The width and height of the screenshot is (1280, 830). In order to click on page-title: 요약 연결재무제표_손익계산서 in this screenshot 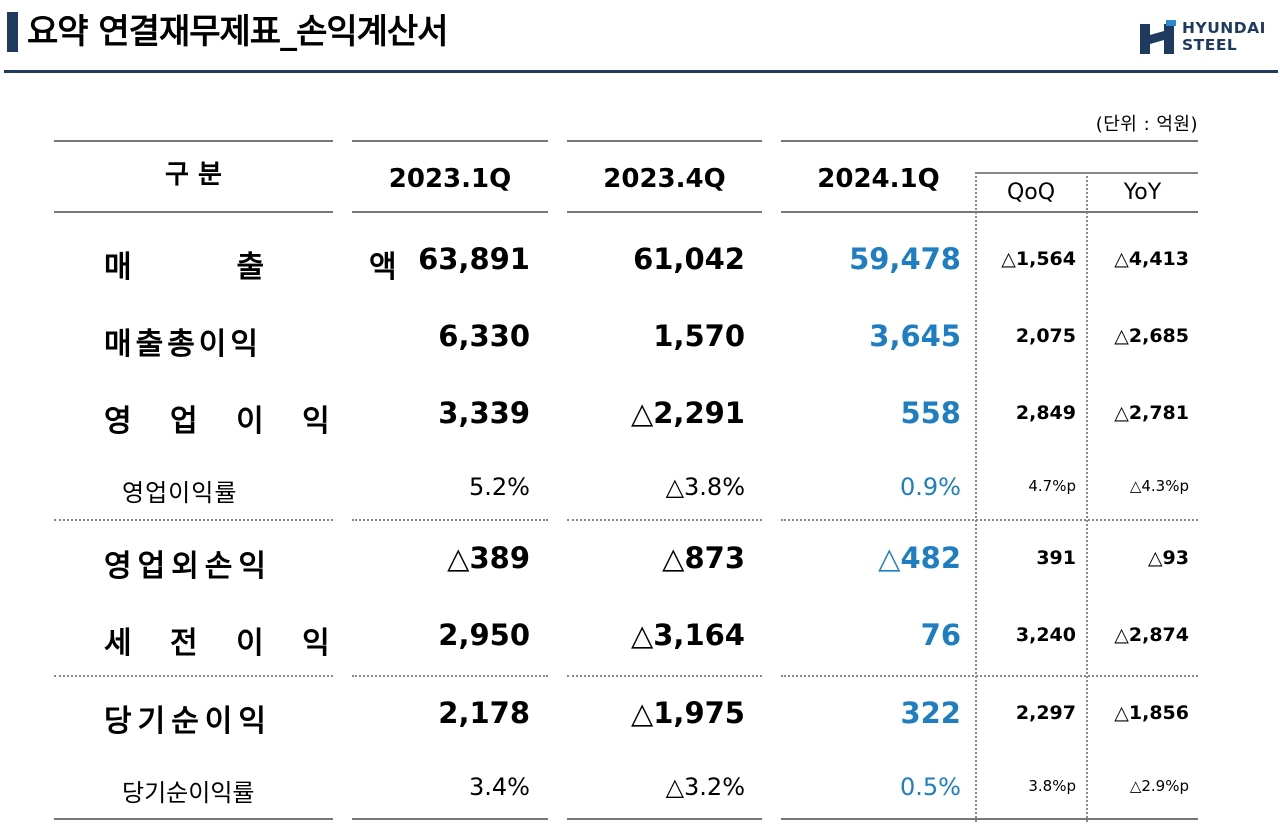, I will do `click(237, 32)`.